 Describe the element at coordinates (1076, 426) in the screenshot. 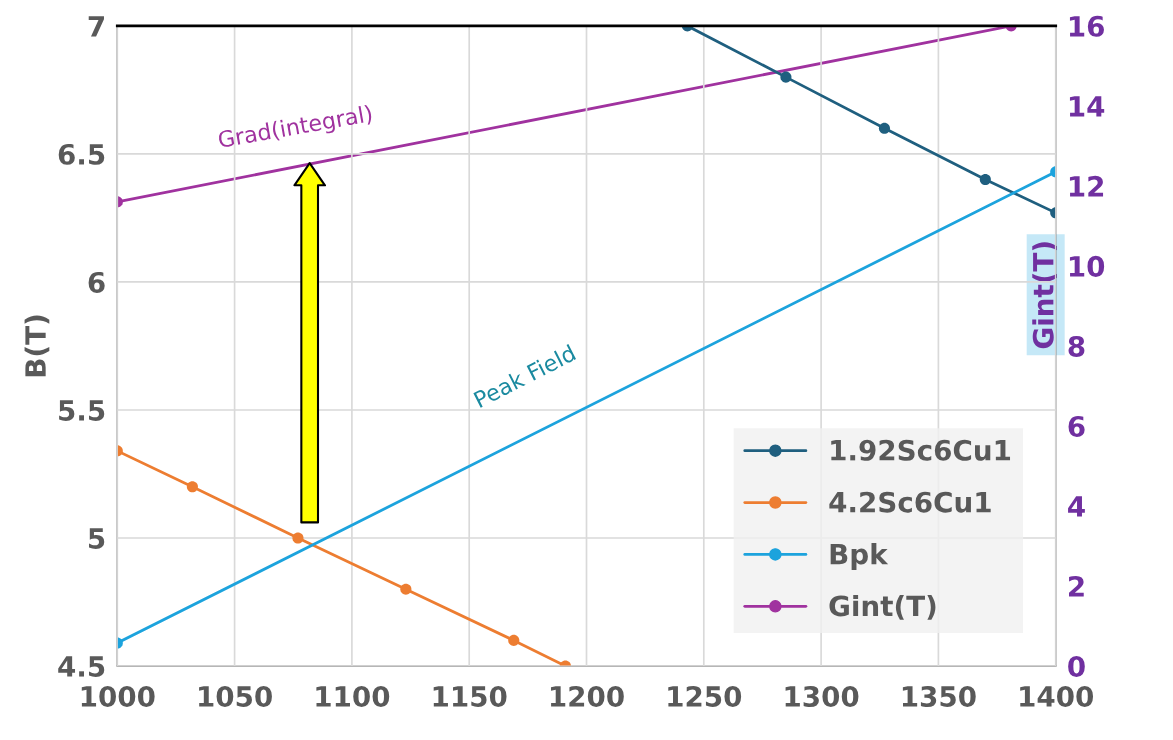

I see `y2-tick-label: 6` at that location.